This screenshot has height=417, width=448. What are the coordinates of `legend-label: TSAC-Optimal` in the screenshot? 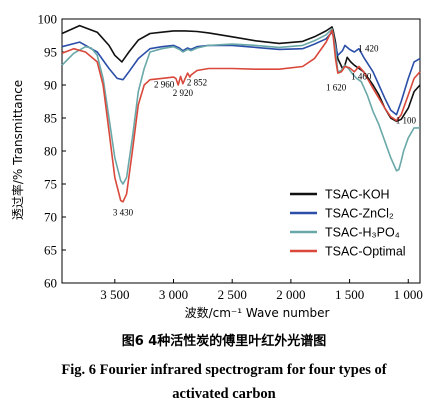 It's located at (365, 252).